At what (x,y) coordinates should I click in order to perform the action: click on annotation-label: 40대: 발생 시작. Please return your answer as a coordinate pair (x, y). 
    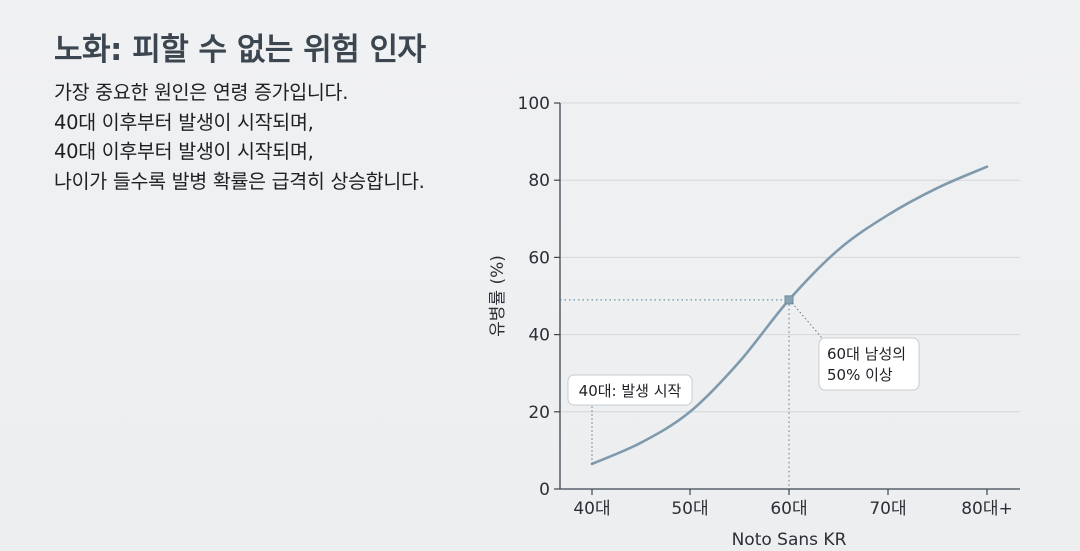
    Looking at the image, I should click on (630, 391).